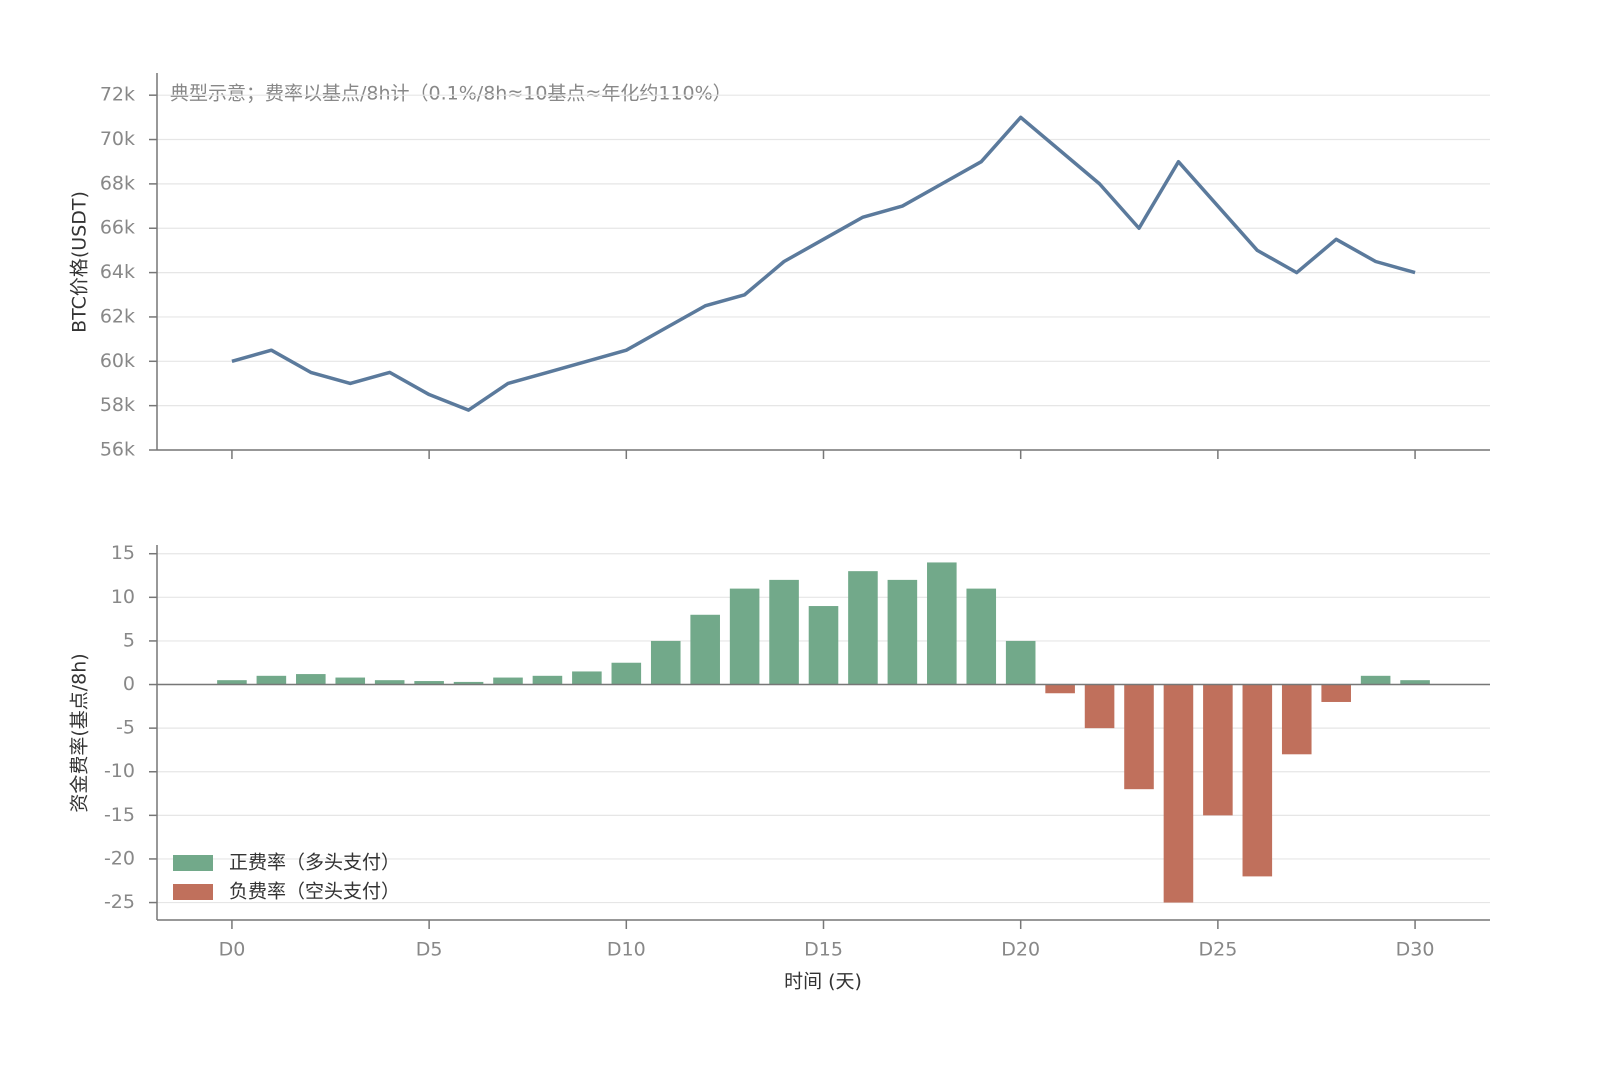 The height and width of the screenshot is (1067, 1600). Describe the element at coordinates (429, 950) in the screenshot. I see `x-tick-label: D5` at that location.